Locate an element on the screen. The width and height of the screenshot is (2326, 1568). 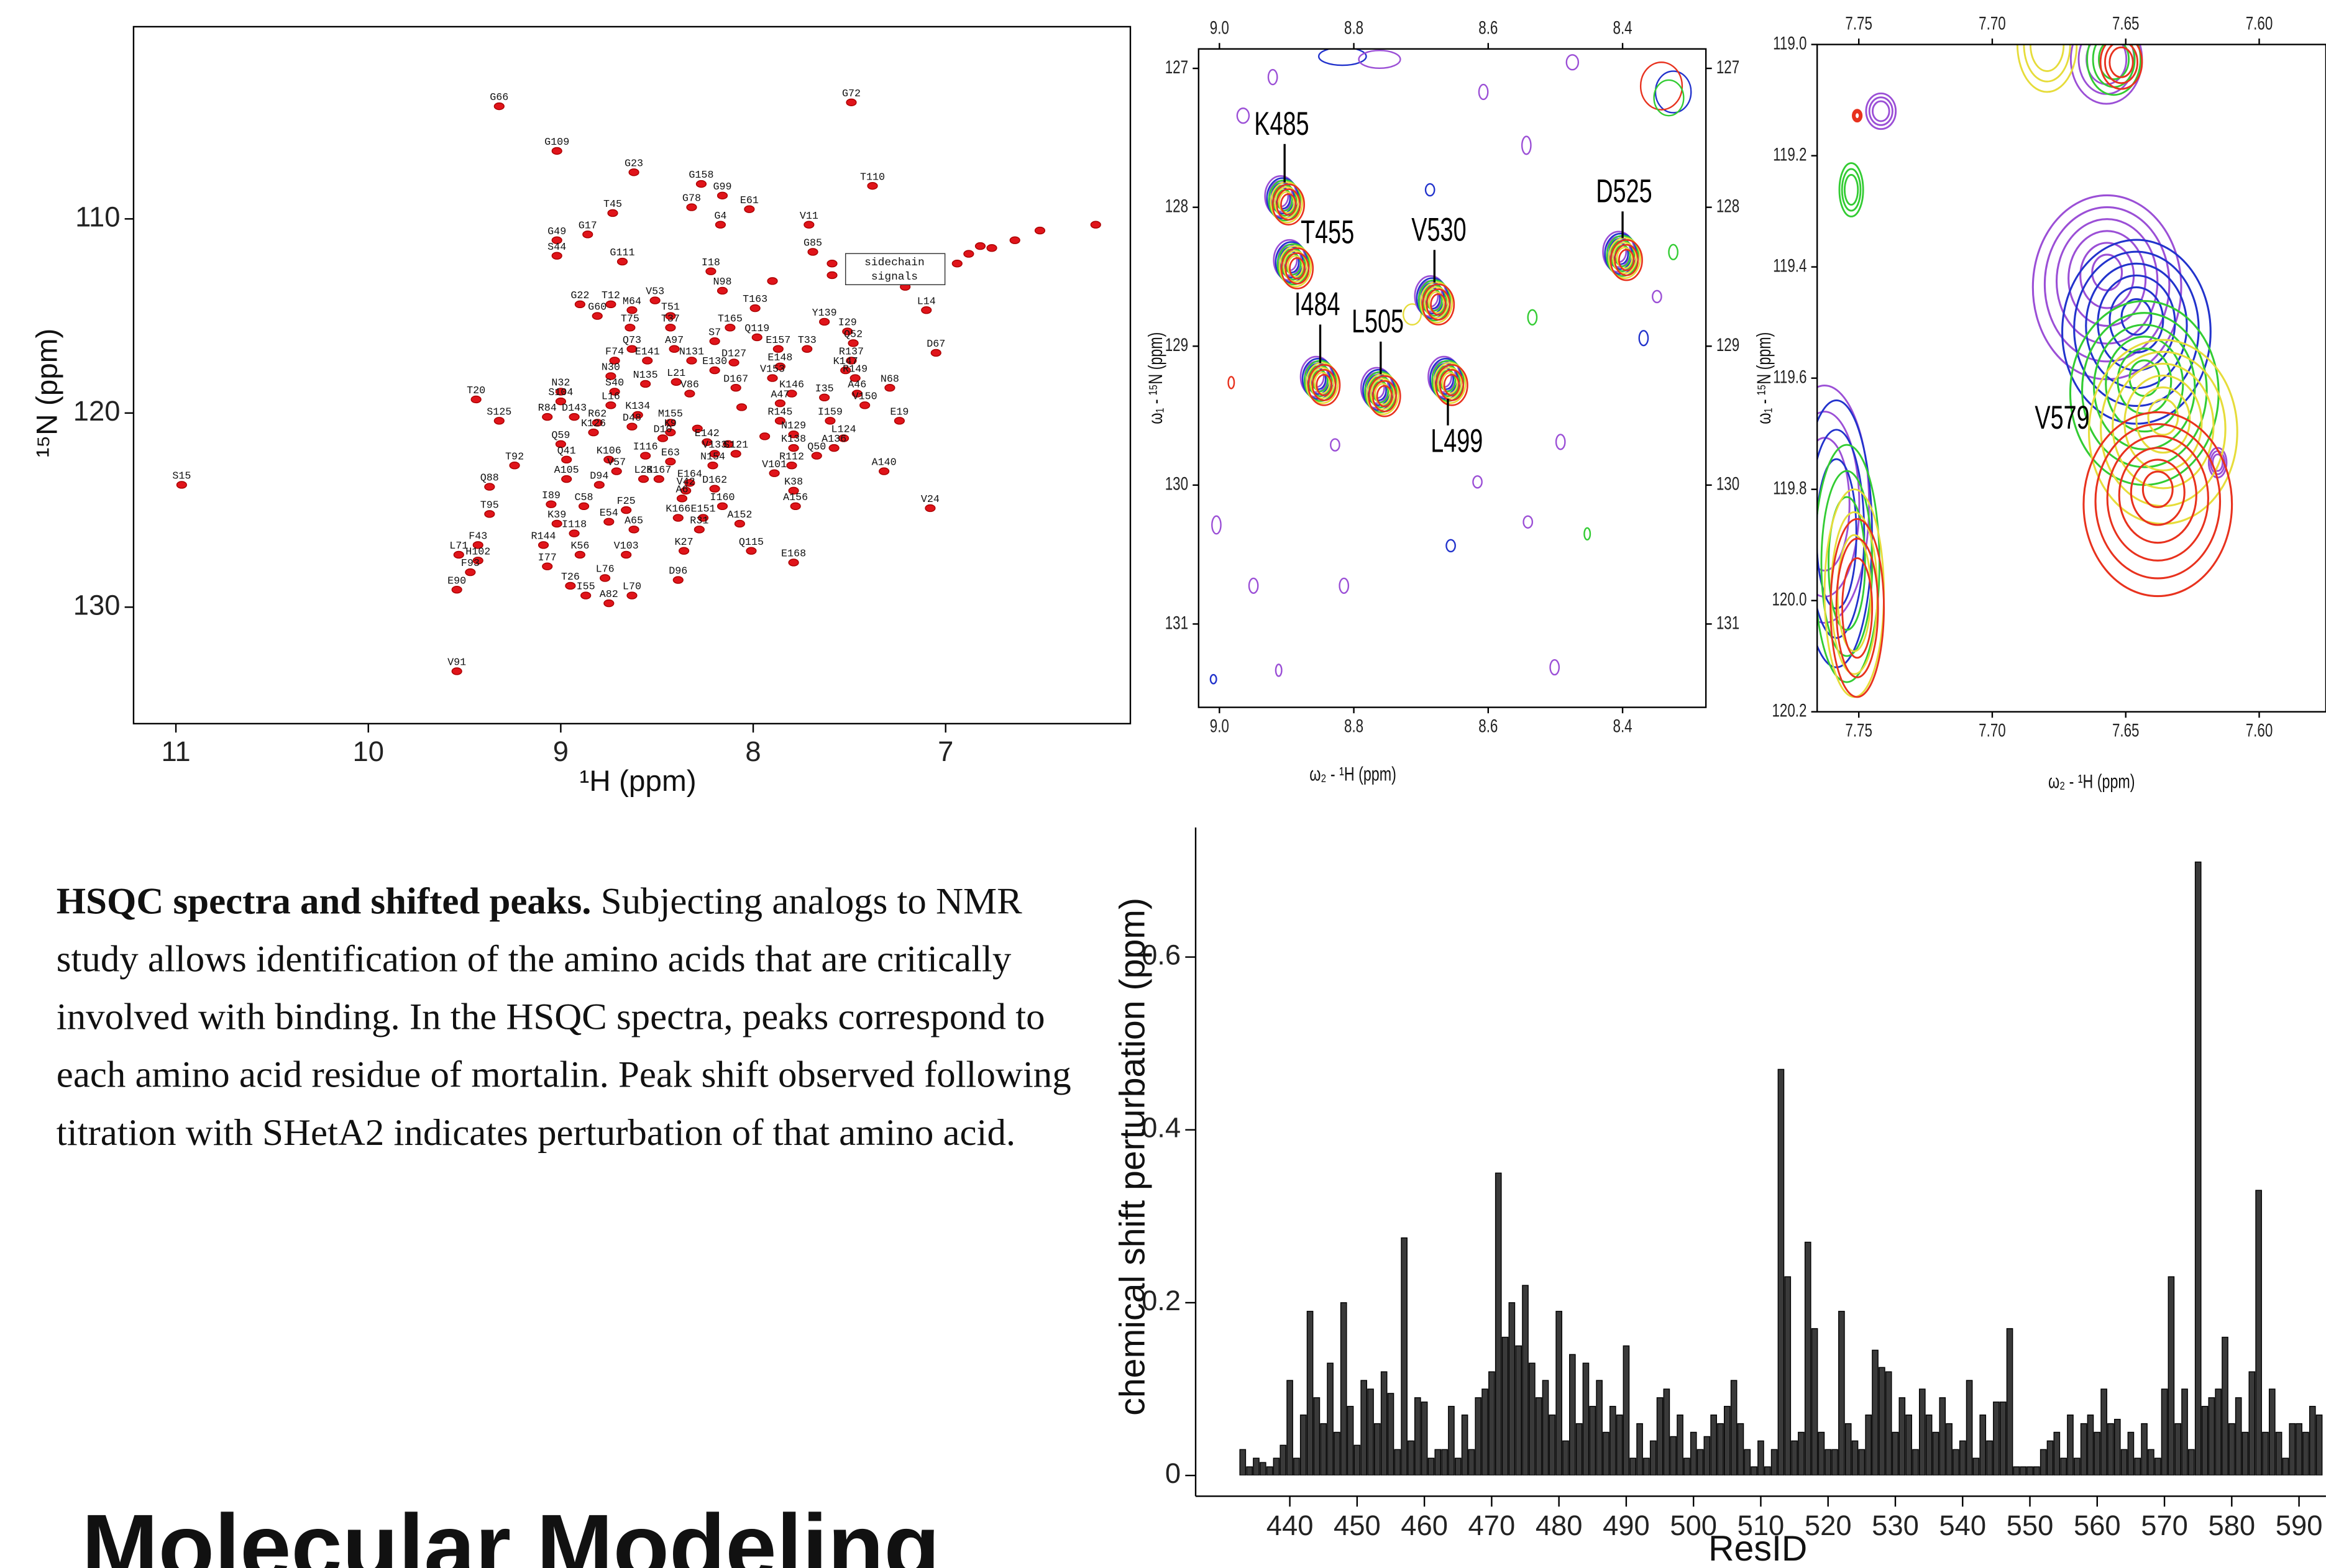
peak-label: E148 is located at coordinates (779, 358).